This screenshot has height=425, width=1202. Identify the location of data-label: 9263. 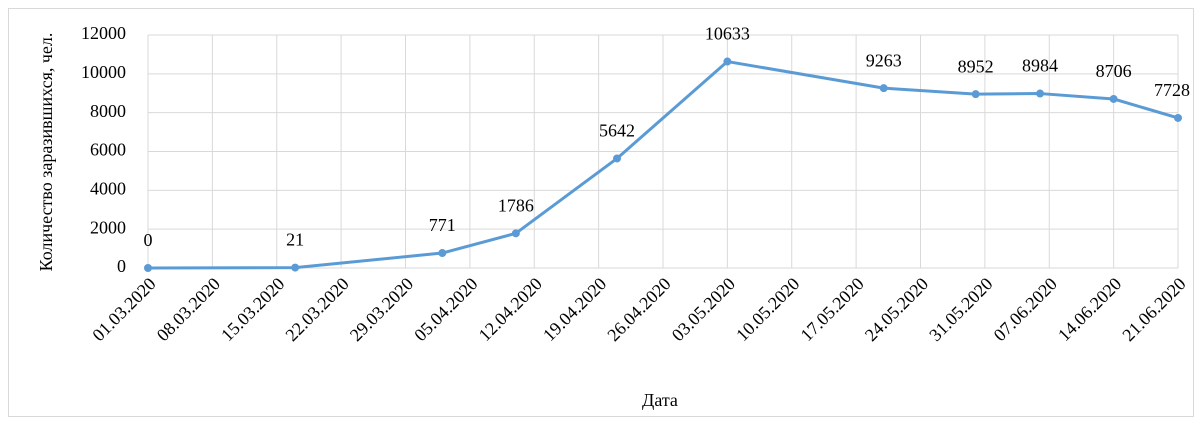
(884, 60).